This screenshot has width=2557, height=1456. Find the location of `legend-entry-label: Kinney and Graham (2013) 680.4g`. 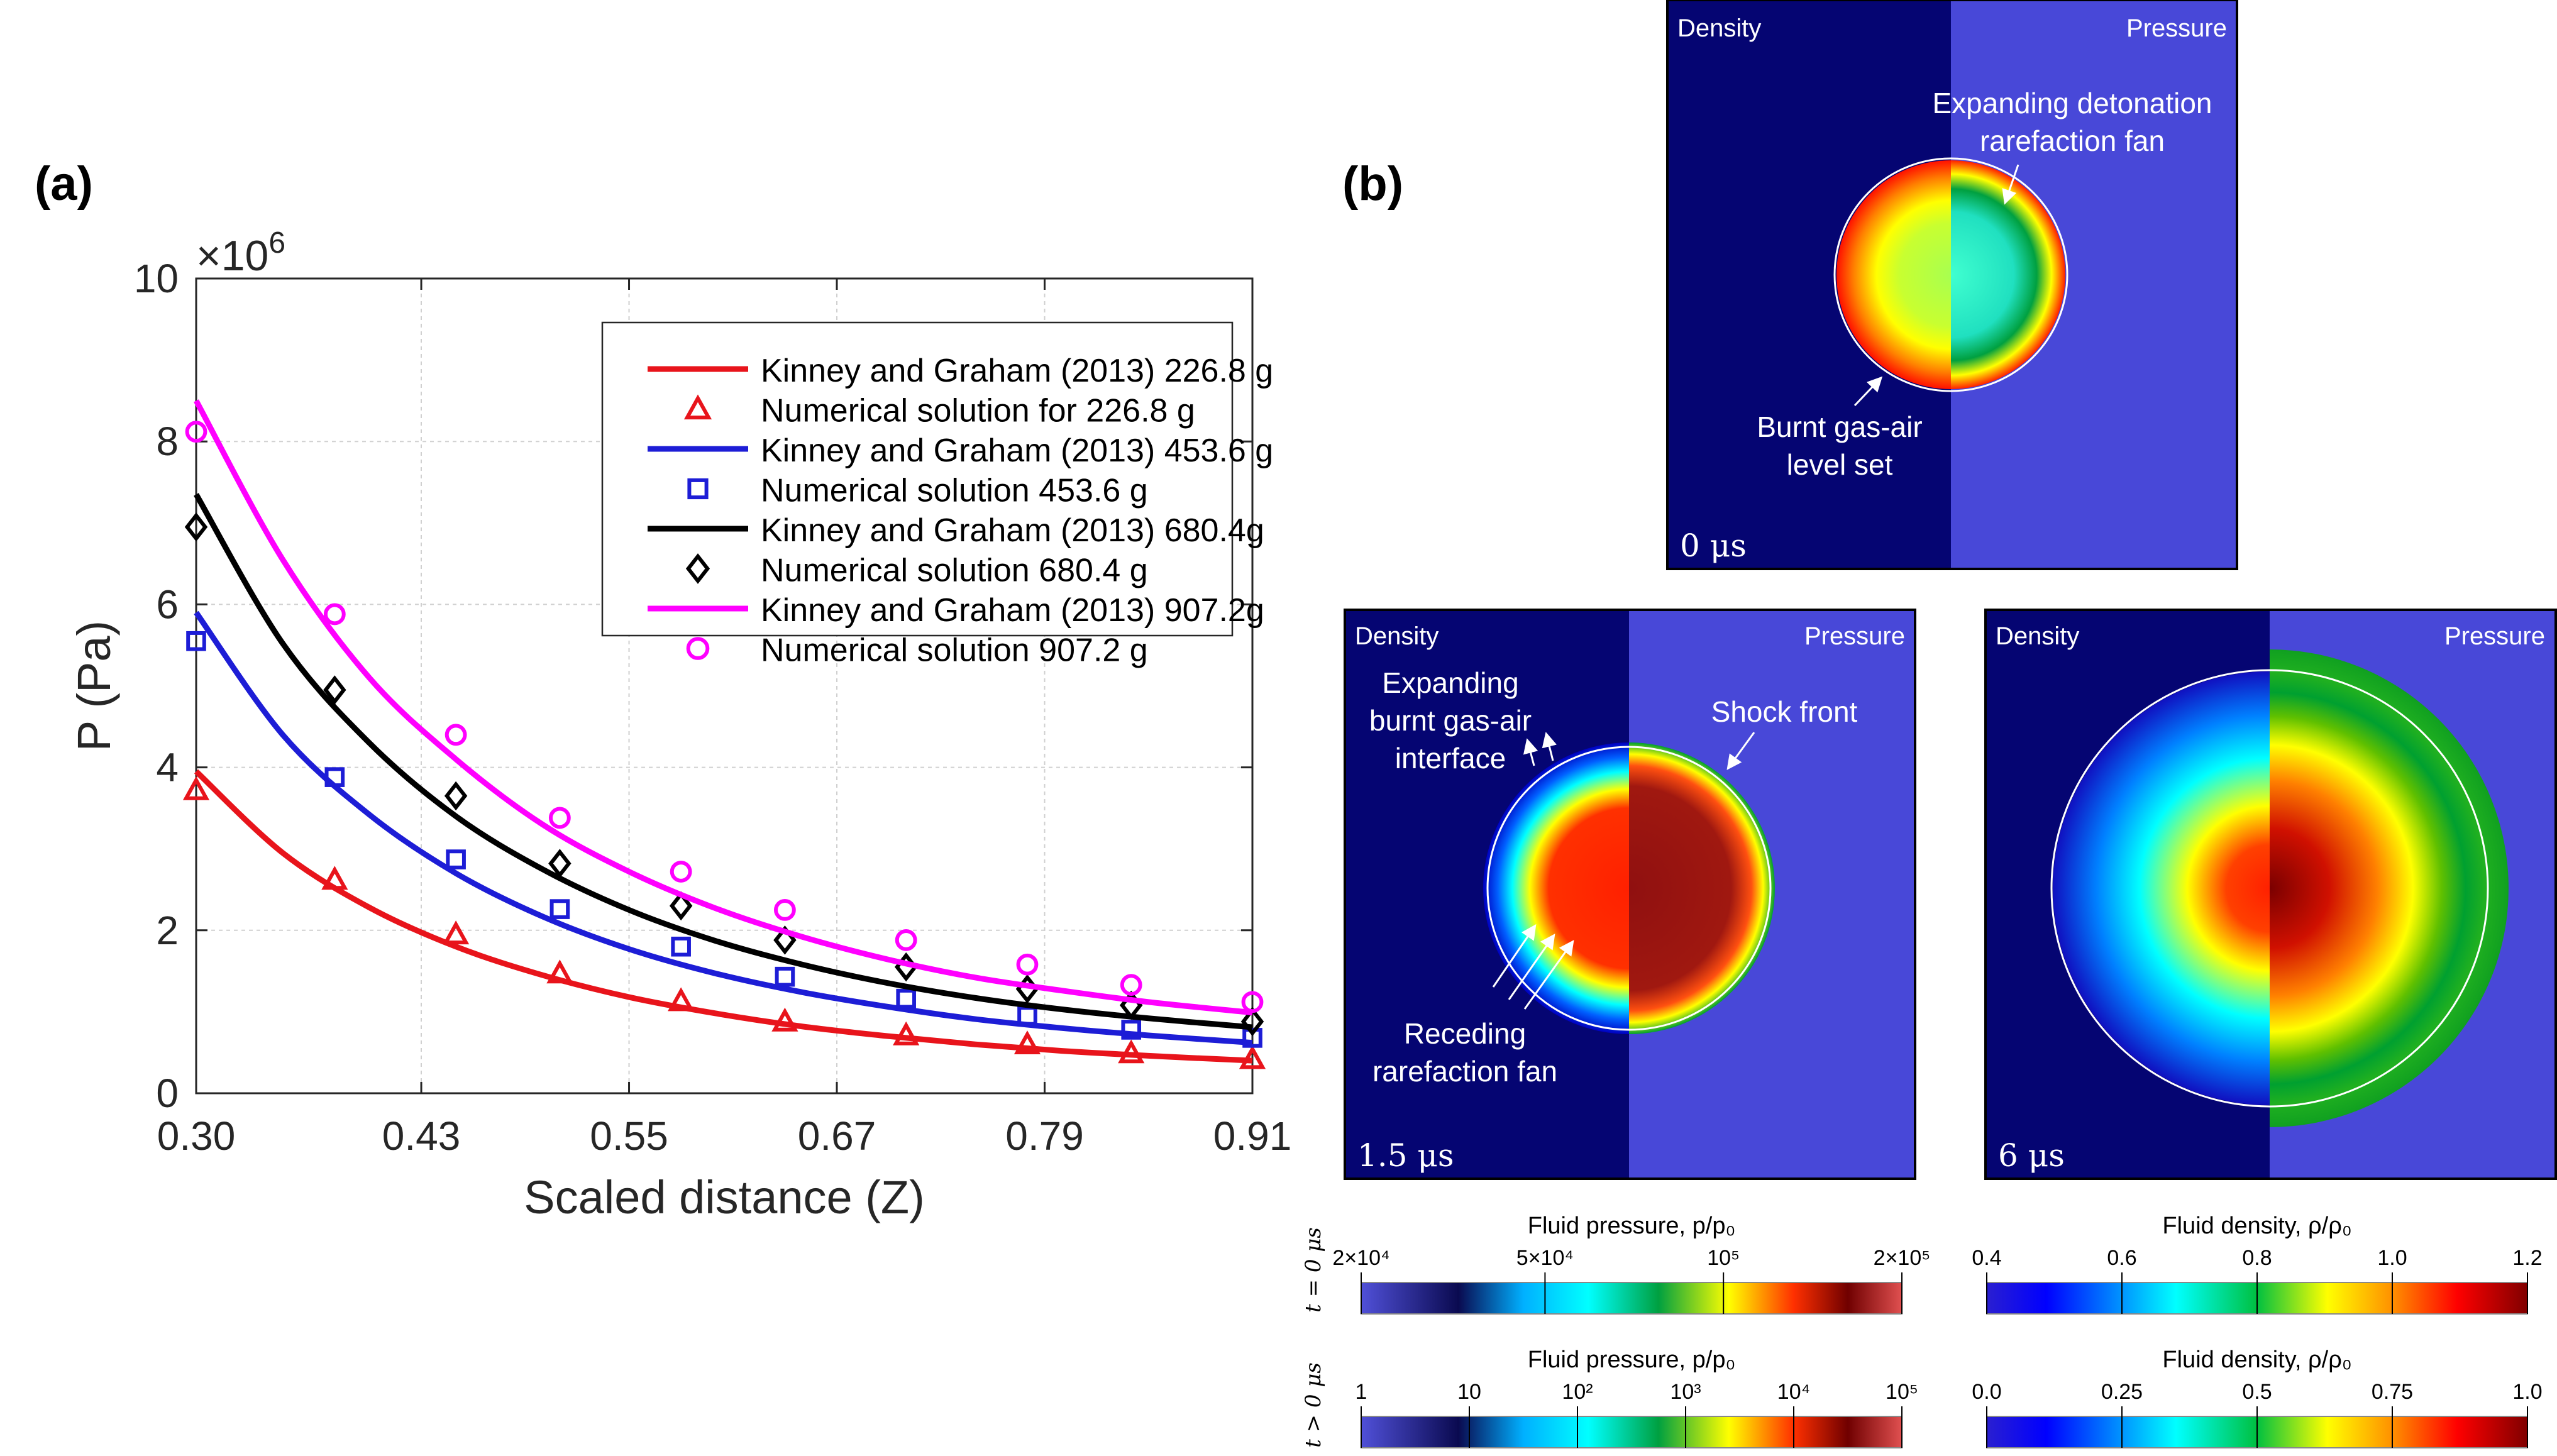

legend-entry-label: Kinney and Graham (2013) 680.4g is located at coordinates (1012, 530).